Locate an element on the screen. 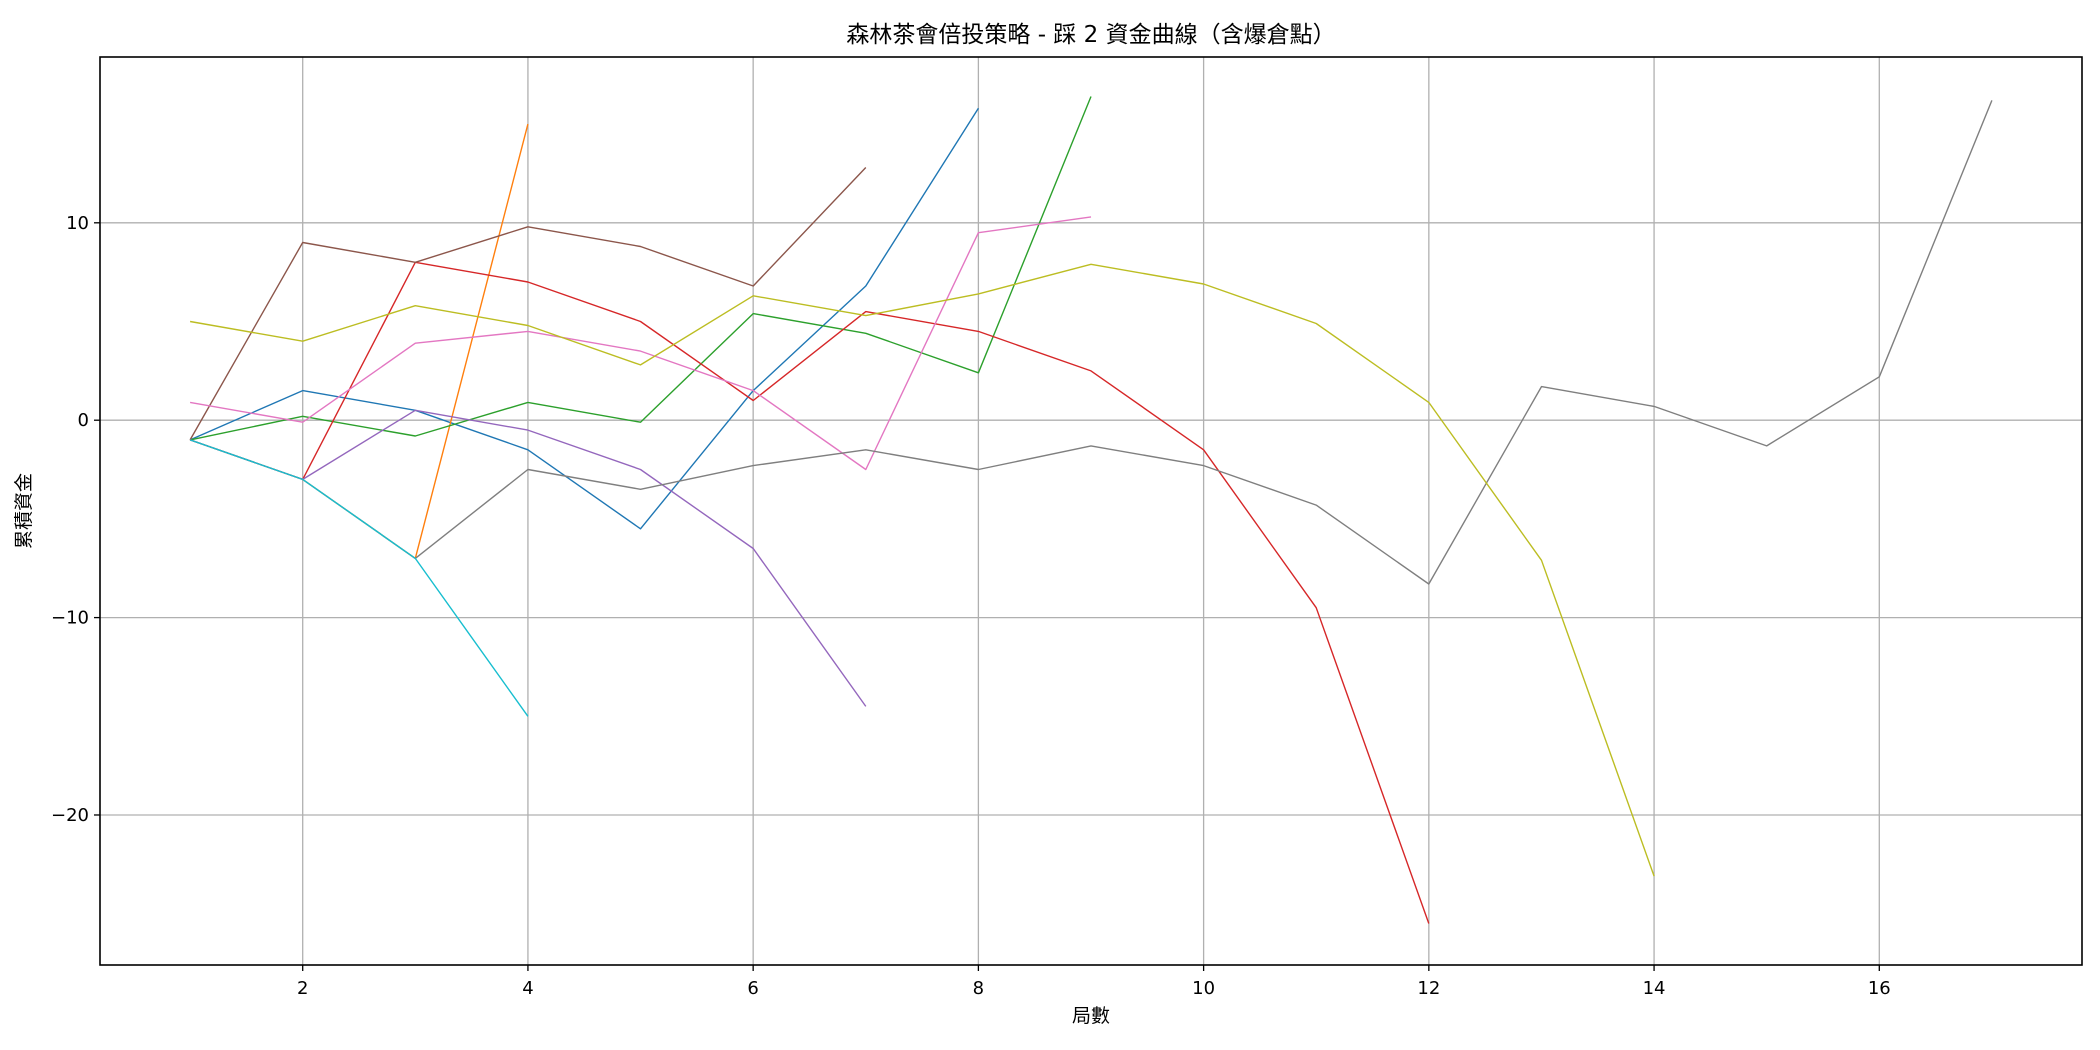 The width and height of the screenshot is (2100, 1050). x-axis-title: 局數 is located at coordinates (1091, 1016).